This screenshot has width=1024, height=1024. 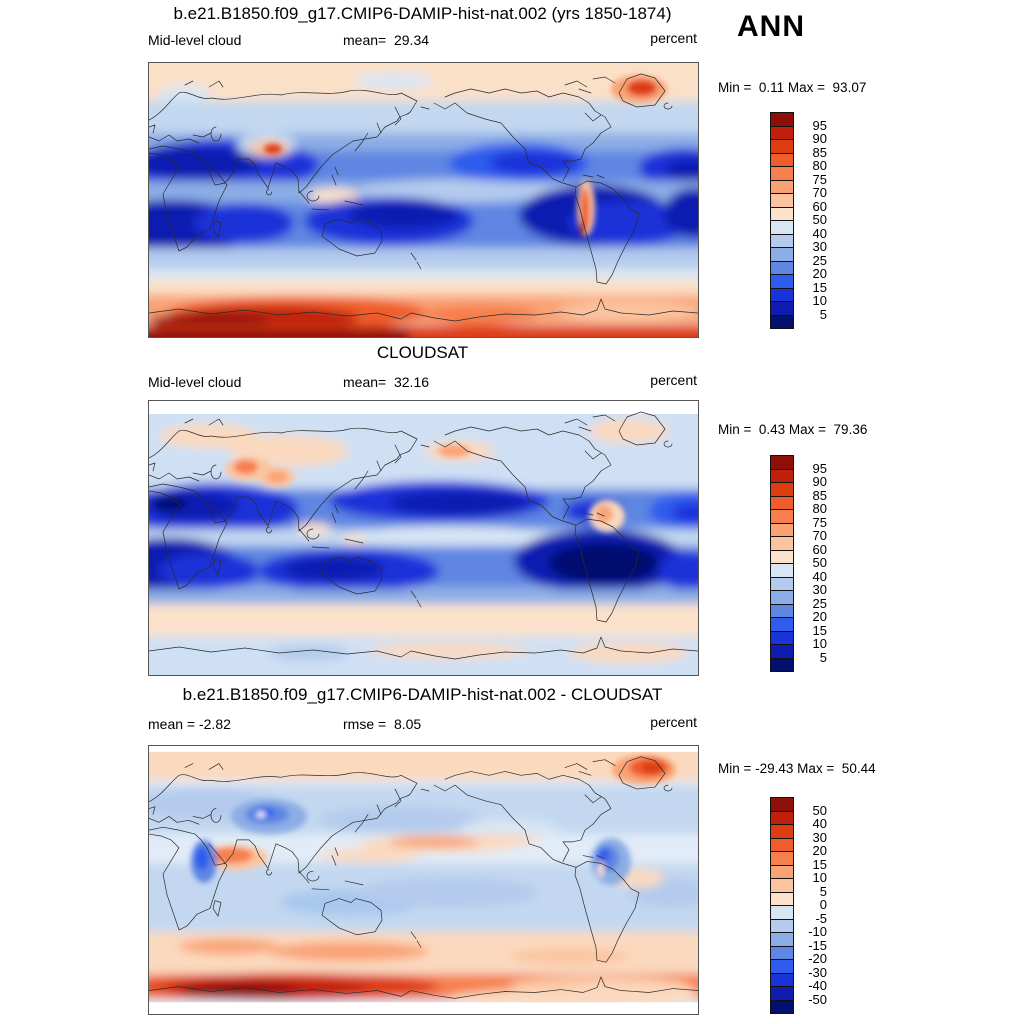 I want to click on map-model-svg, so click(x=423, y=200).